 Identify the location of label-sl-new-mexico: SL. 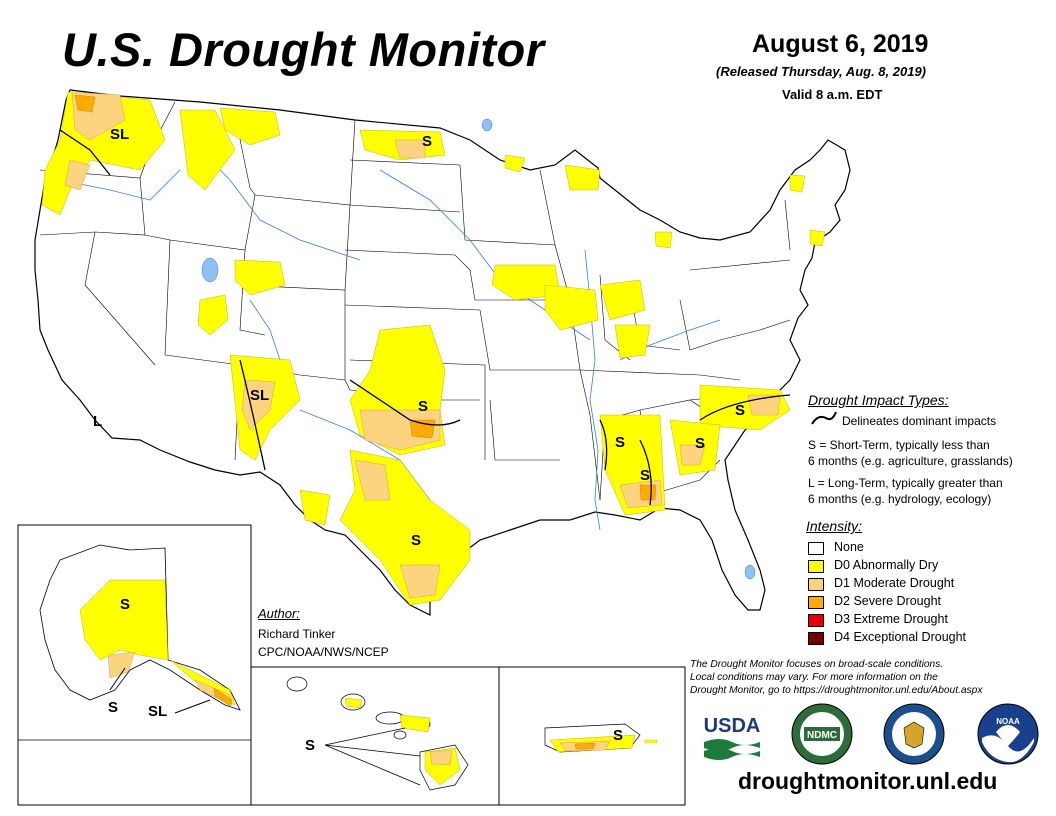
(259, 395).